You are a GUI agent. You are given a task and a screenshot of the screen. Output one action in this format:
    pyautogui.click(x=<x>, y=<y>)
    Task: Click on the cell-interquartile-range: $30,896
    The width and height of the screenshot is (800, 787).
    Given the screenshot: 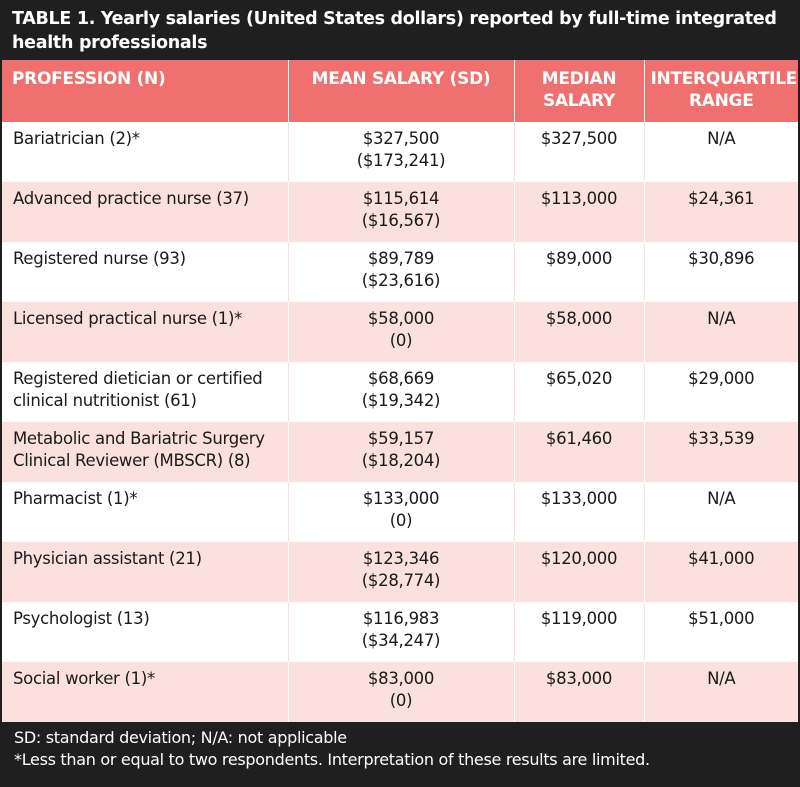 What is the action you would take?
    pyautogui.click(x=720, y=272)
    